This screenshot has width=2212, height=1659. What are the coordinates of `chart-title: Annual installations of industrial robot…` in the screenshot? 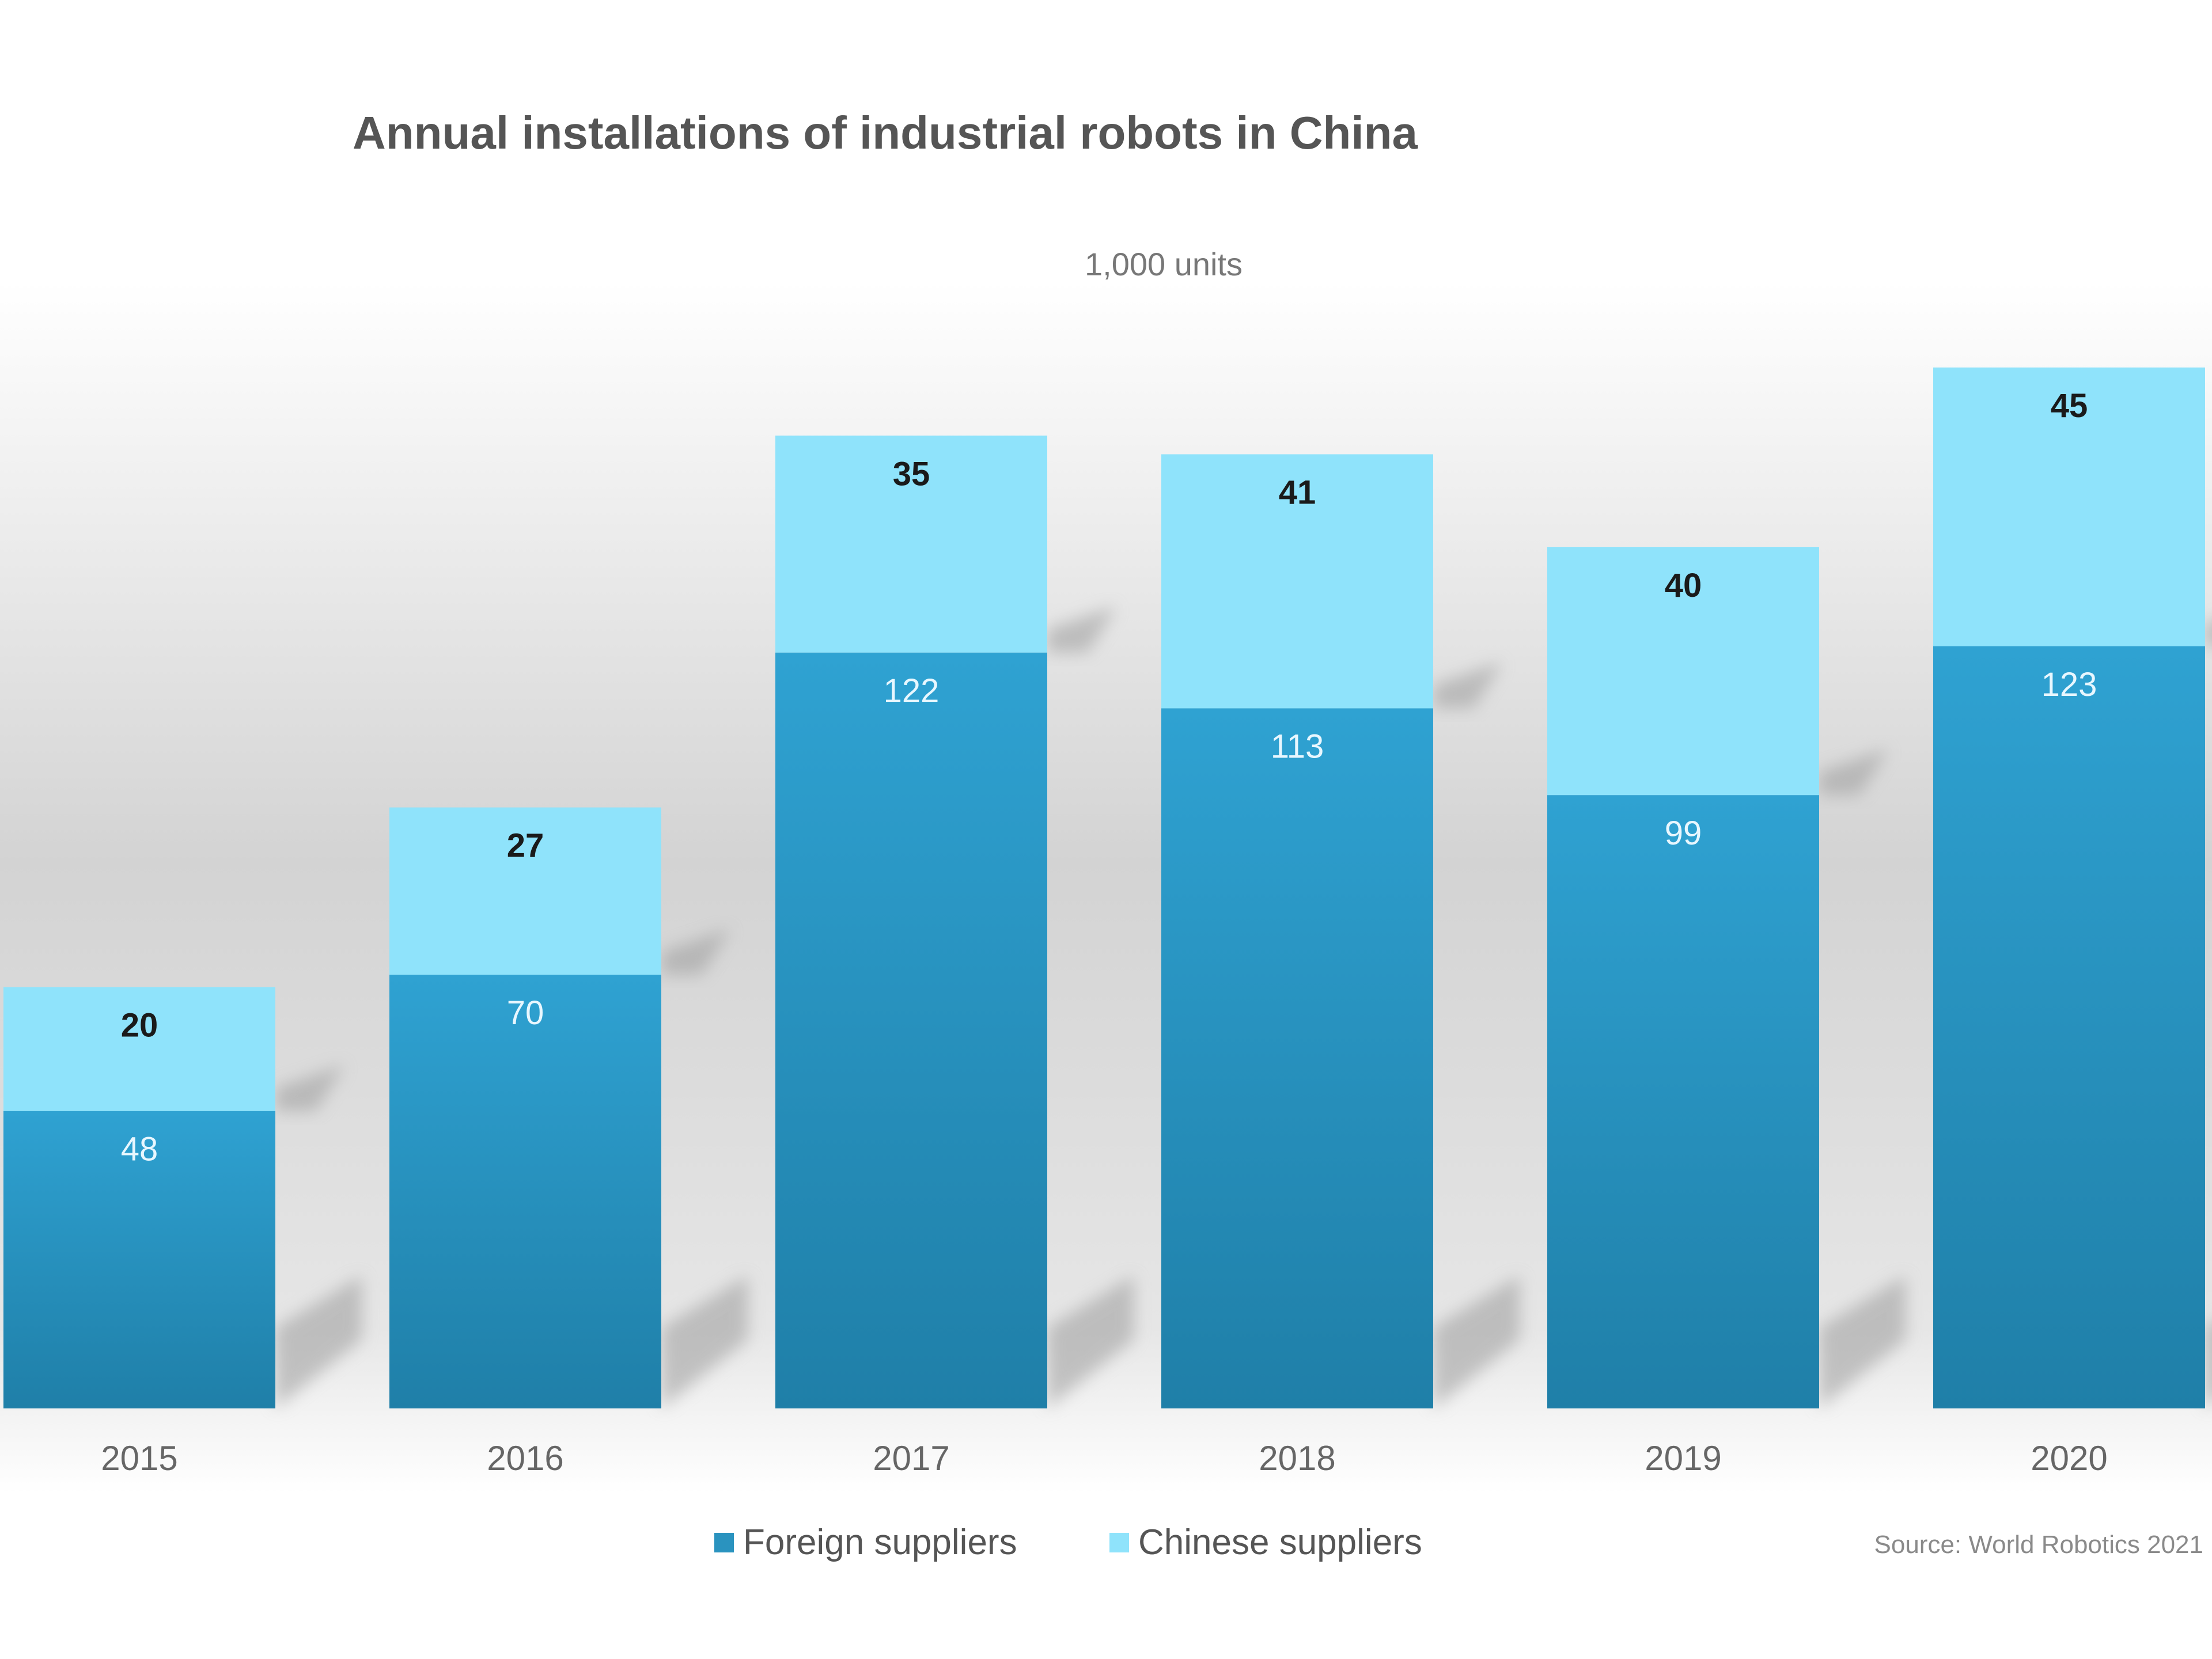 It's located at (885, 132).